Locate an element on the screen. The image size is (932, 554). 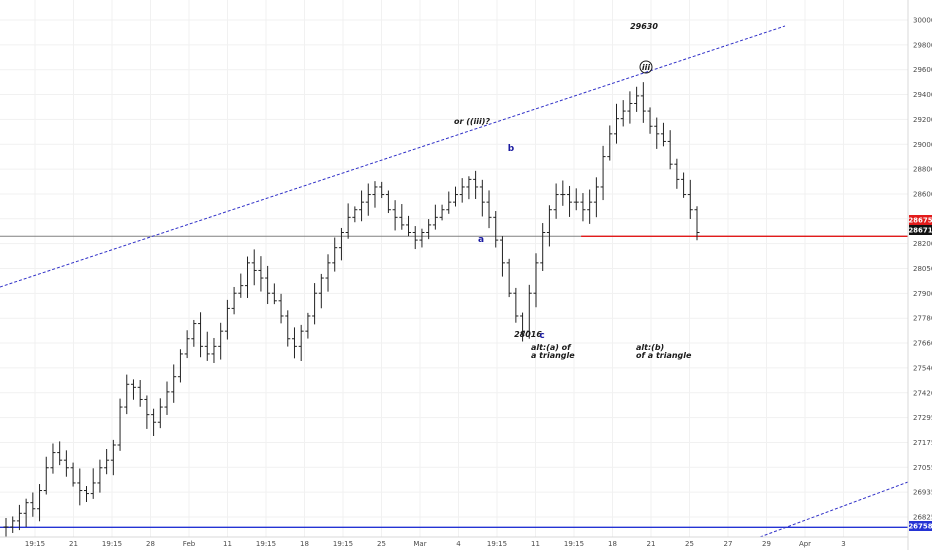
annotation-alt-a-line2: a triangle is located at coordinates (553, 355).